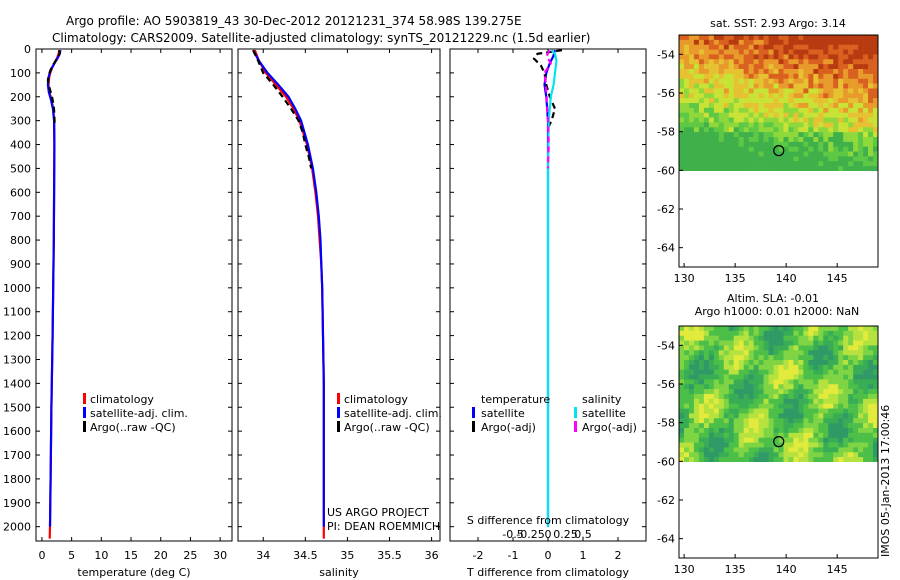 Image resolution: width=900 pixels, height=580 pixels. What do you see at coordinates (473, 426) in the screenshot?
I see `legend-swatch-t-argo` at bounding box center [473, 426].